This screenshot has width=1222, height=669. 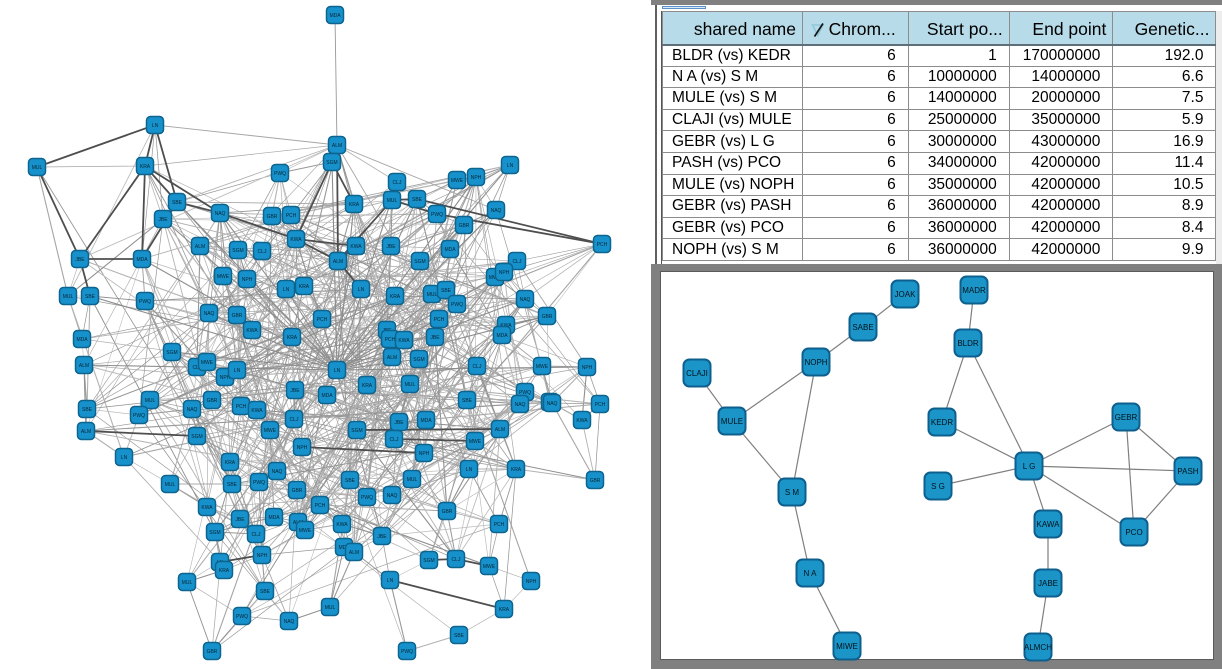 What do you see at coordinates (974, 290) in the screenshot?
I see `svg-text: MADR` at bounding box center [974, 290].